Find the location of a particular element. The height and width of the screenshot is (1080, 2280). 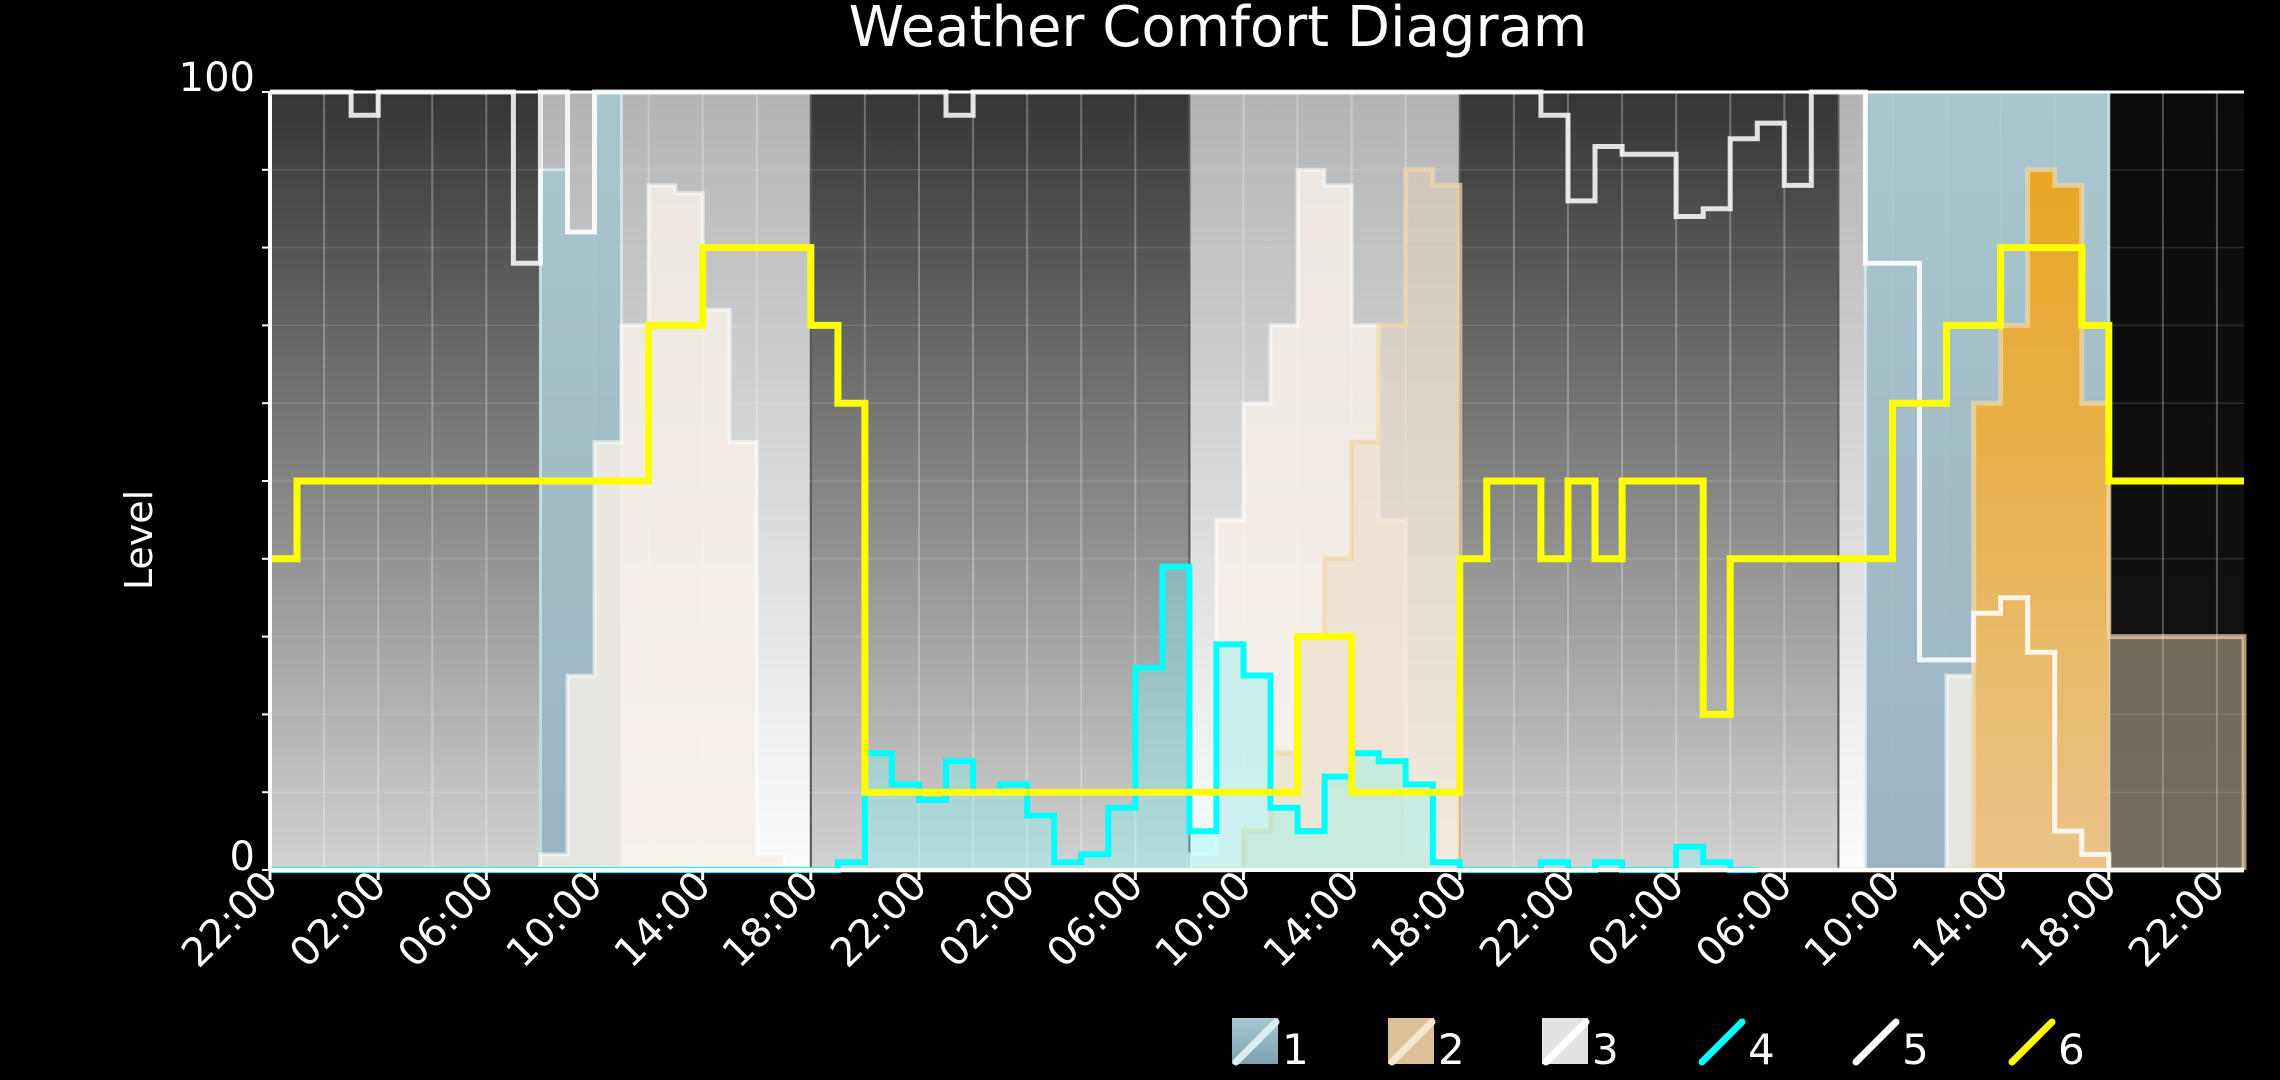

period-band-night is located at coordinates (1000, 481).